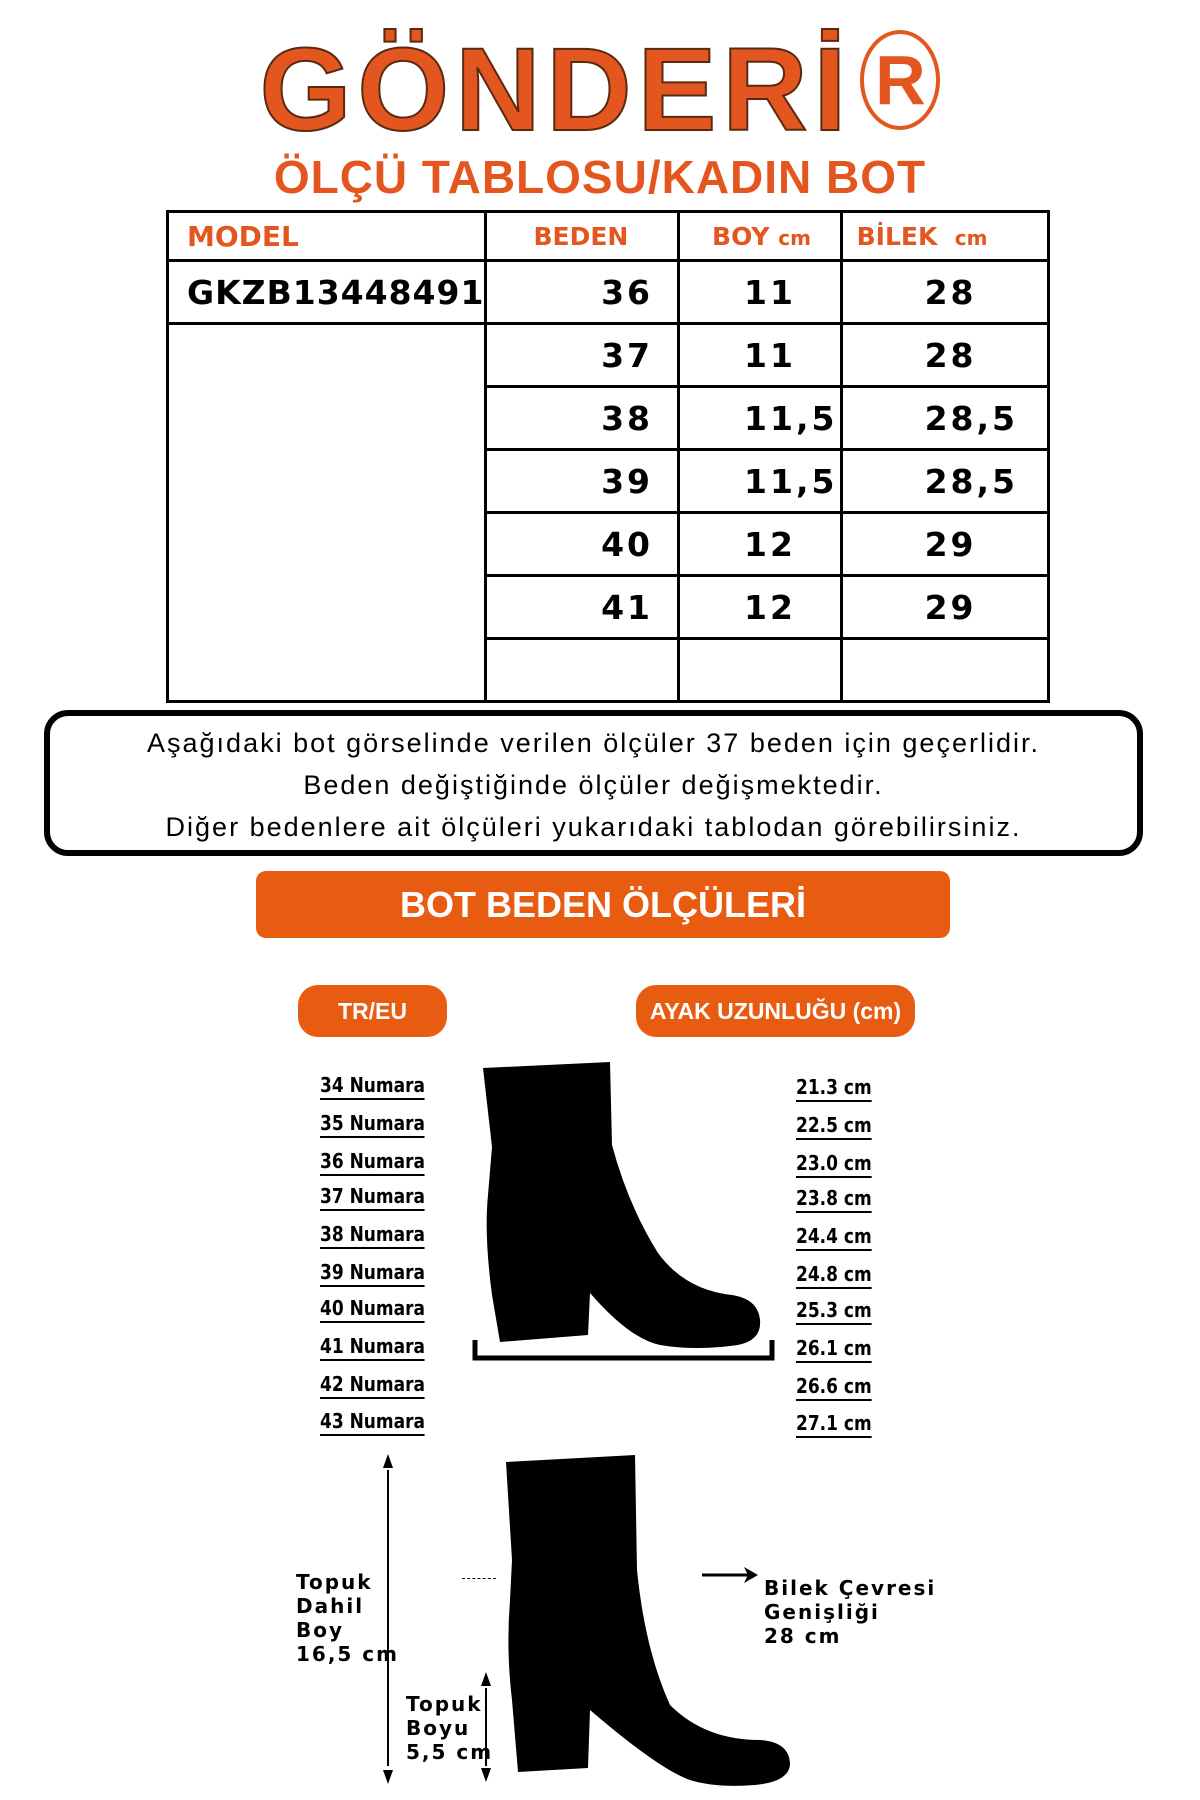 This screenshot has width=1200, height=1800. What do you see at coordinates (581, 481) in the screenshot?
I see `beden-cell: 39` at bounding box center [581, 481].